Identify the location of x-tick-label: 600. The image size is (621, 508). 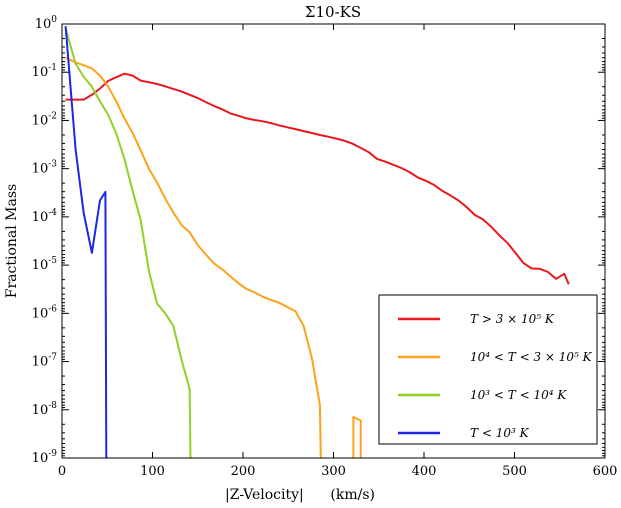
(605, 471).